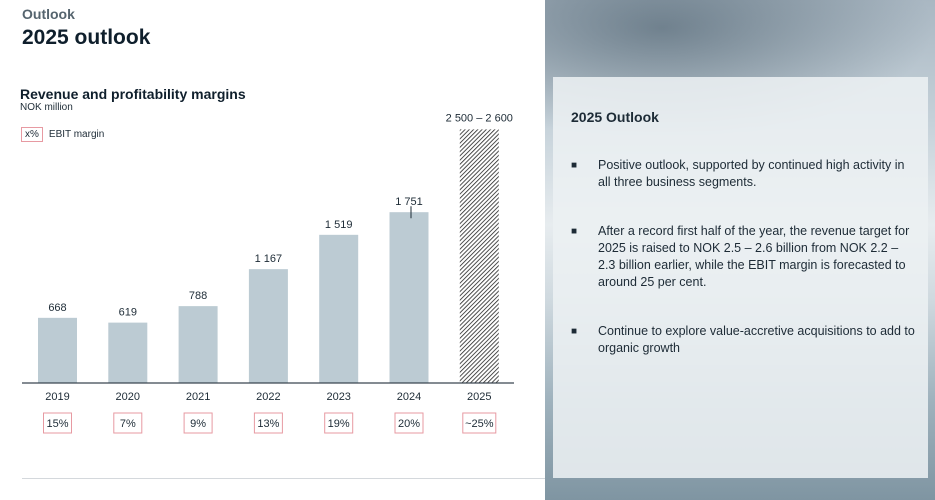  Describe the element at coordinates (479, 397) in the screenshot. I see `x-tick-label: 2025` at that location.